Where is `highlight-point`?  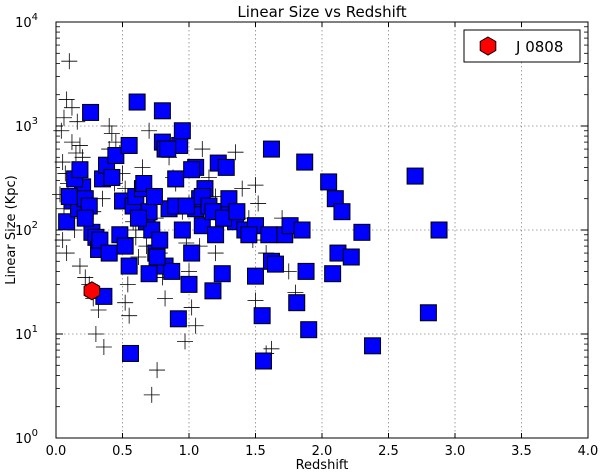
highlight-point is located at coordinates (92, 291).